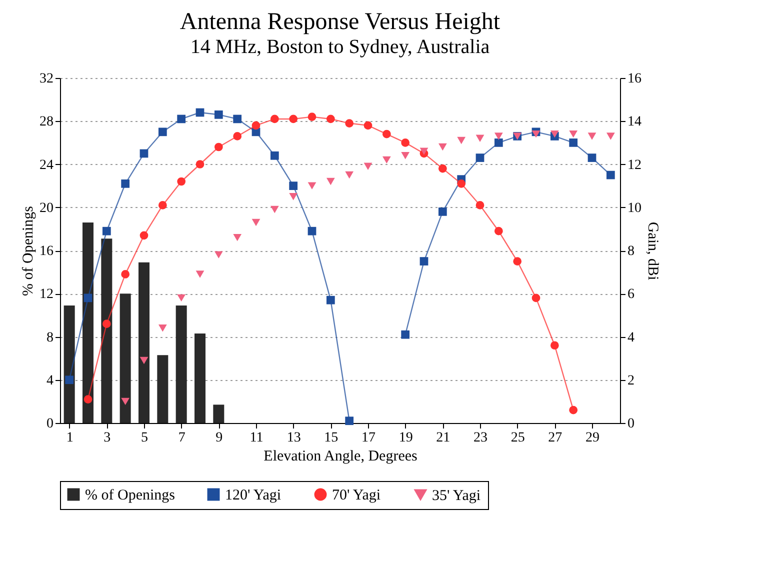 This screenshot has height=562, width=767. What do you see at coordinates (47, 165) in the screenshot?
I see `y-tick-label: 24` at bounding box center [47, 165].